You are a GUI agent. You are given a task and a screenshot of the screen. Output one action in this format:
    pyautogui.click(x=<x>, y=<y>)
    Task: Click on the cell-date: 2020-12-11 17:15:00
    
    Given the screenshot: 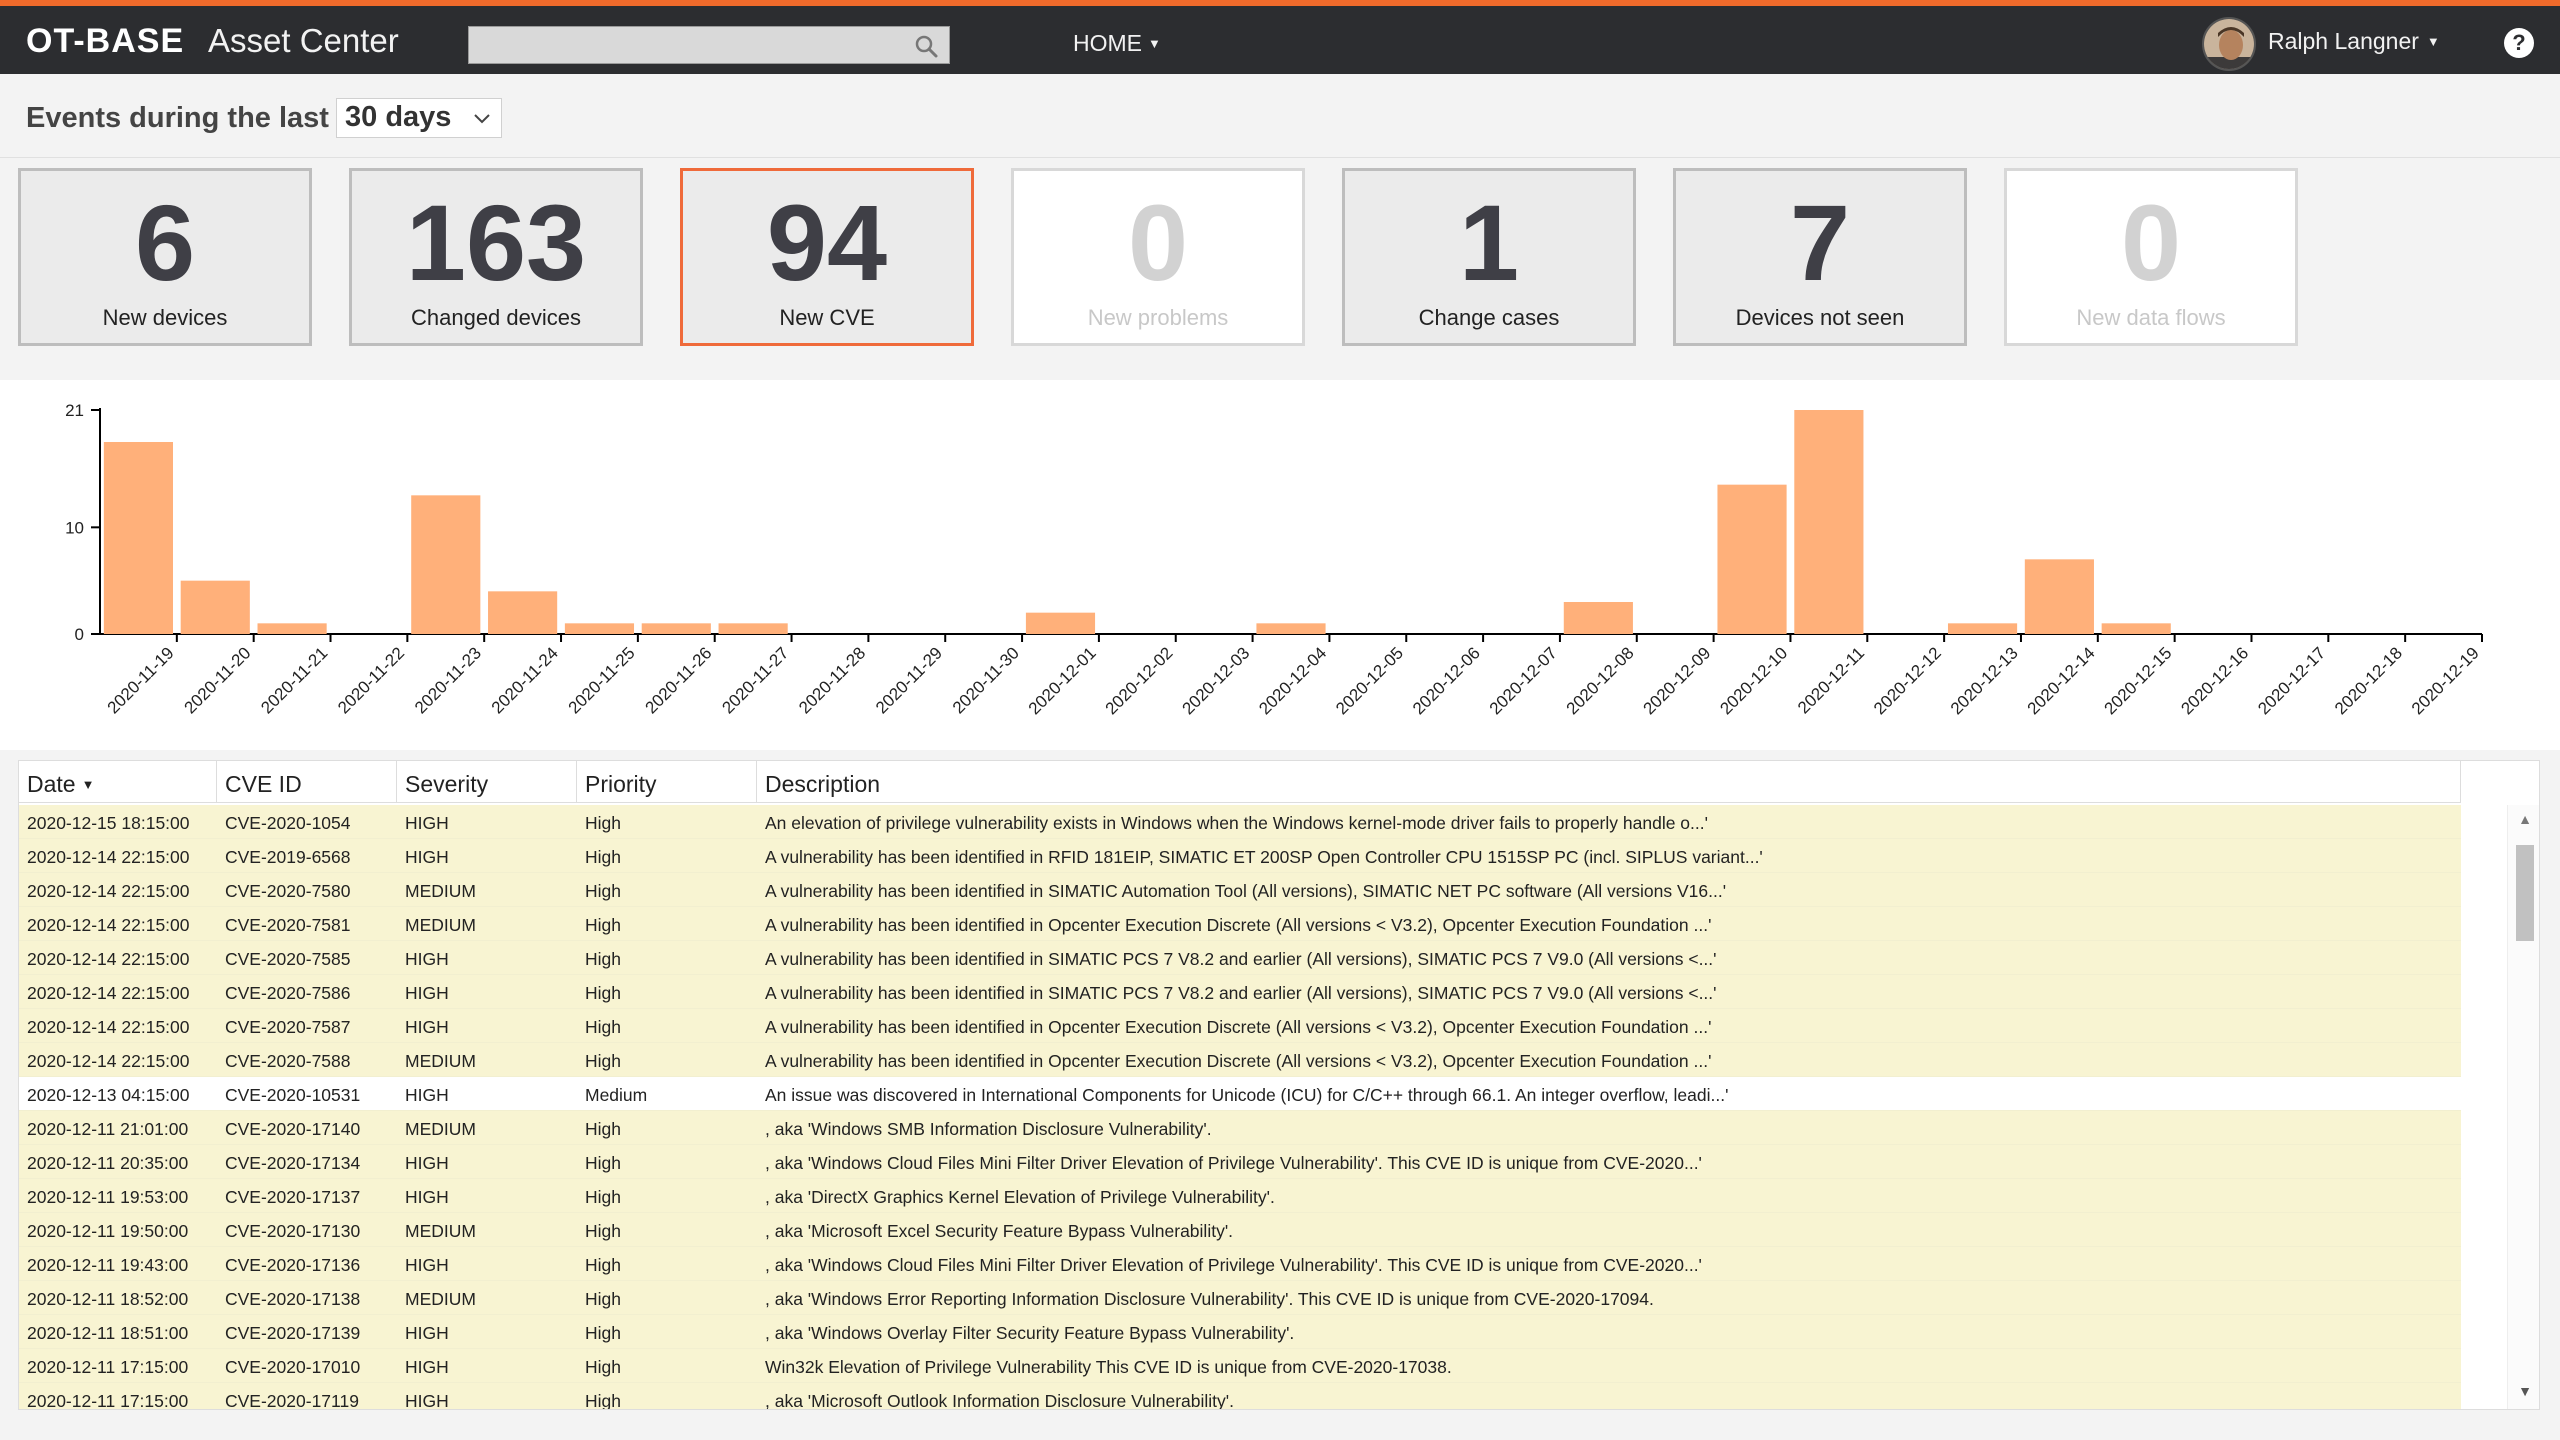 What is the action you would take?
    pyautogui.click(x=108, y=1400)
    